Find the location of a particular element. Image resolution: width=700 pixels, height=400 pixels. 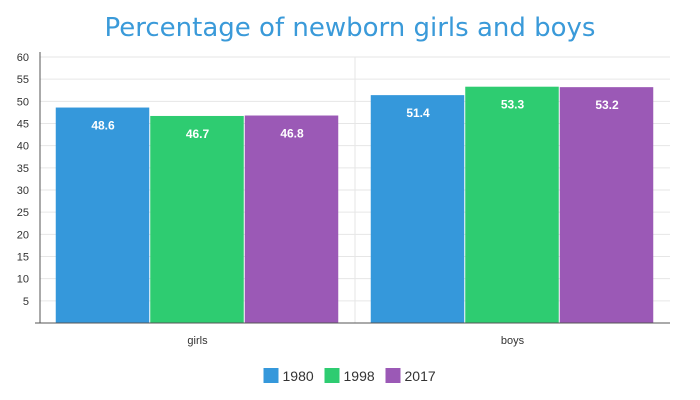

bar-value-label: 53.2 is located at coordinates (607, 105).